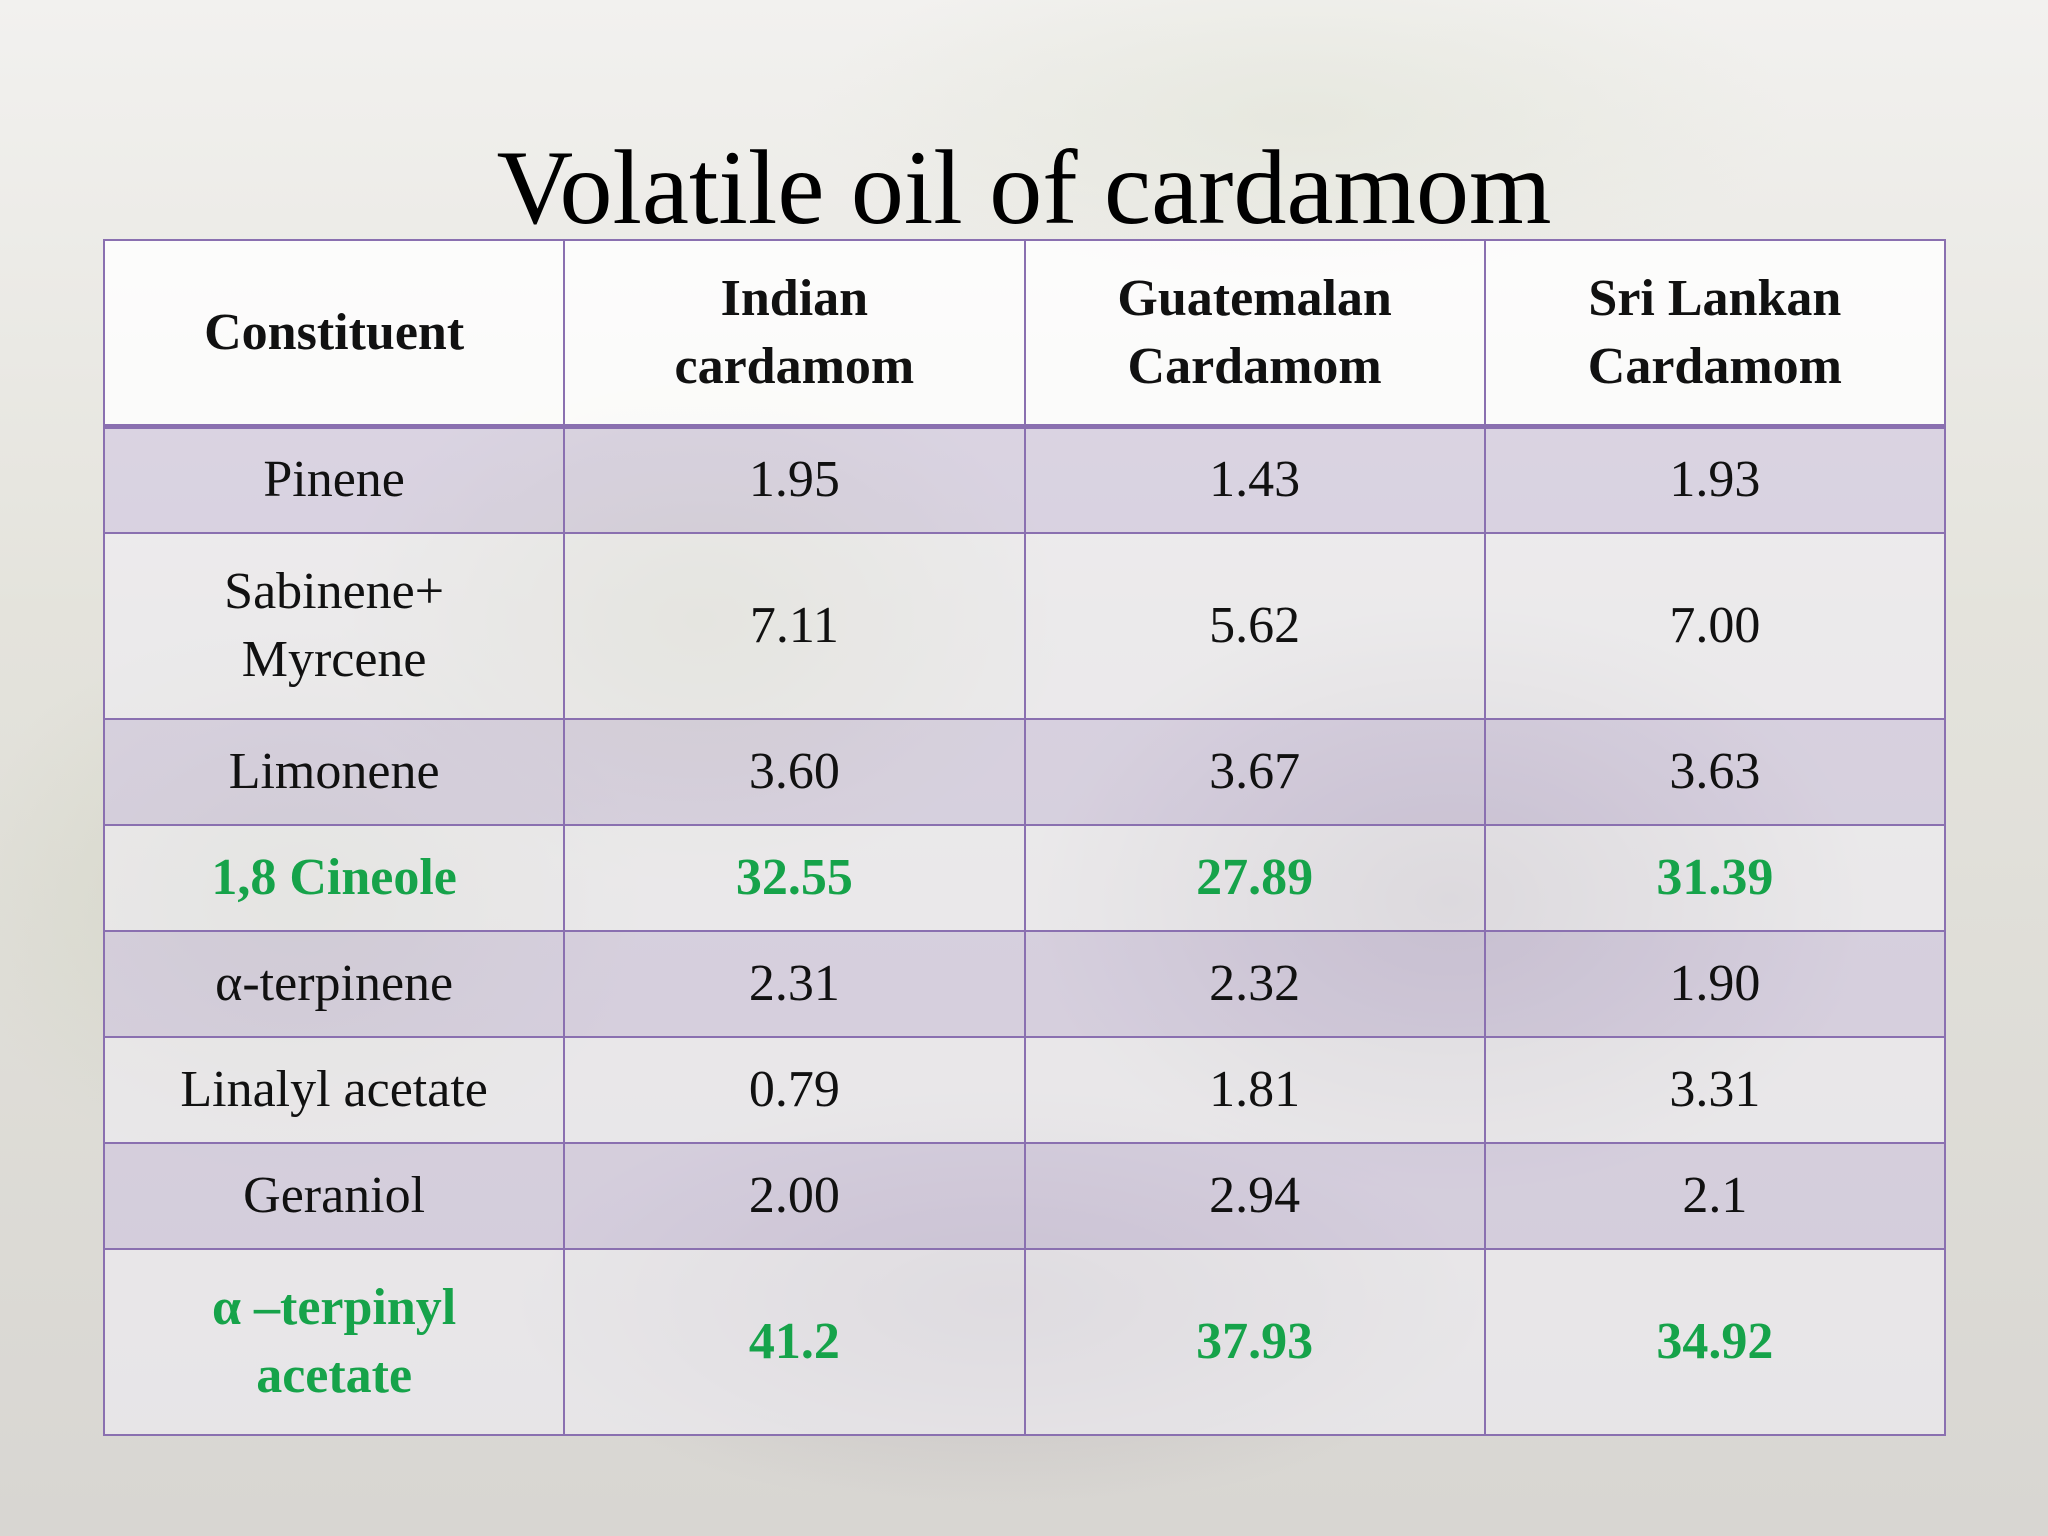 Image resolution: width=2048 pixels, height=1536 pixels. Describe the element at coordinates (794, 1195) in the screenshot. I see `value-cell: 2.00` at that location.